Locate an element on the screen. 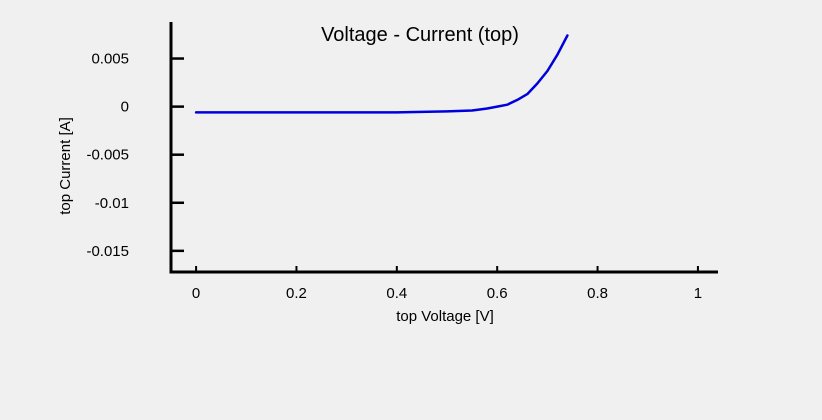 This screenshot has width=822, height=420. series-layer is located at coordinates (381, 74).